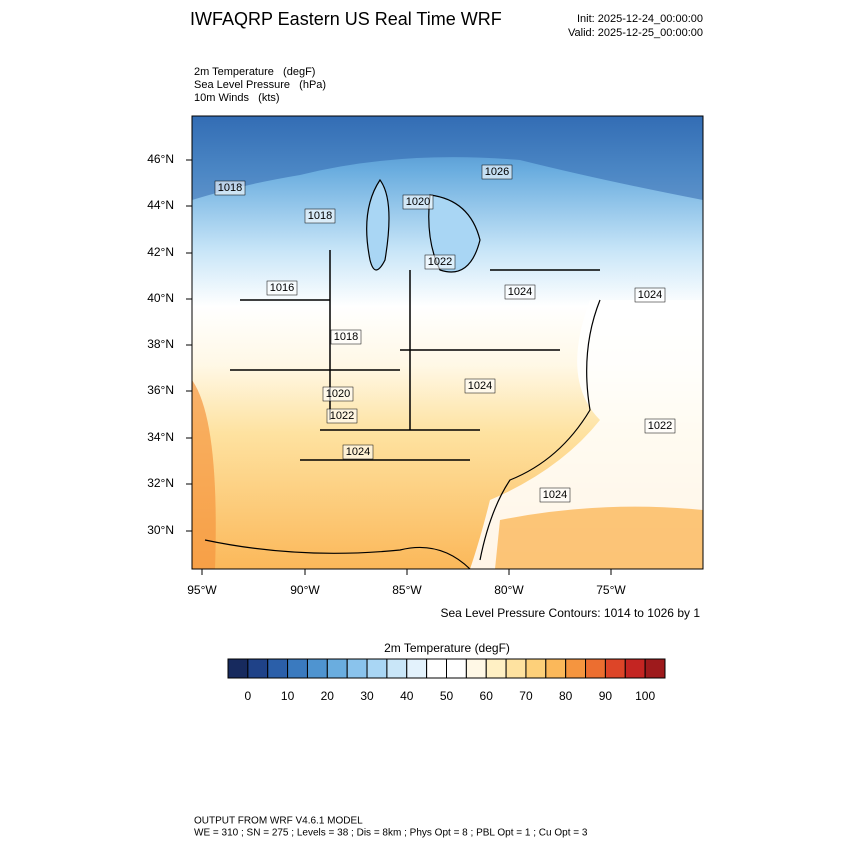  I want to click on lon-label: 75°W, so click(611, 590).